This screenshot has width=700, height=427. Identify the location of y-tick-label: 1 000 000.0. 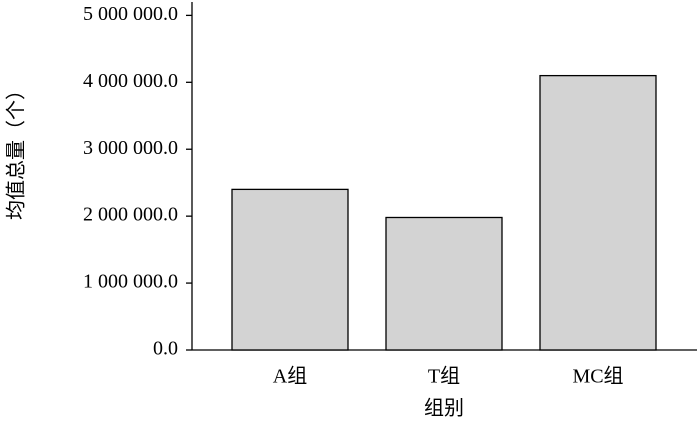
(130, 282).